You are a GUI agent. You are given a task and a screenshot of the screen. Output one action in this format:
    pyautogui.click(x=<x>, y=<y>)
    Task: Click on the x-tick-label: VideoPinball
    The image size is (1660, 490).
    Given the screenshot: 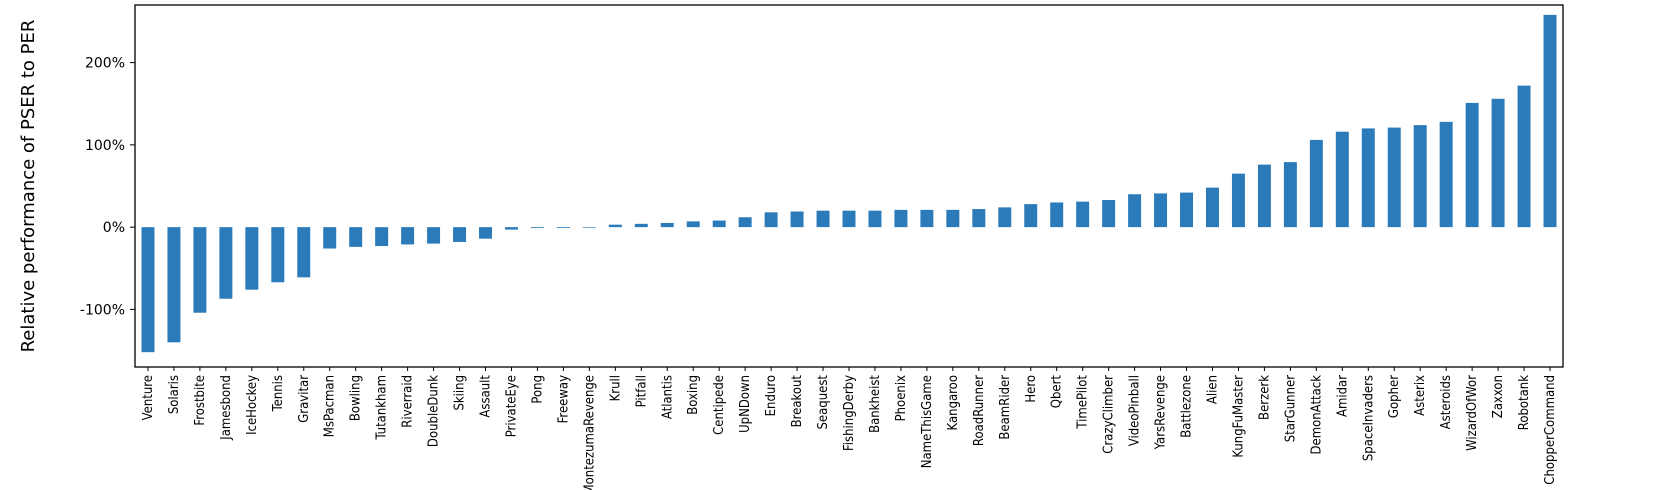 What is the action you would take?
    pyautogui.click(x=1135, y=410)
    